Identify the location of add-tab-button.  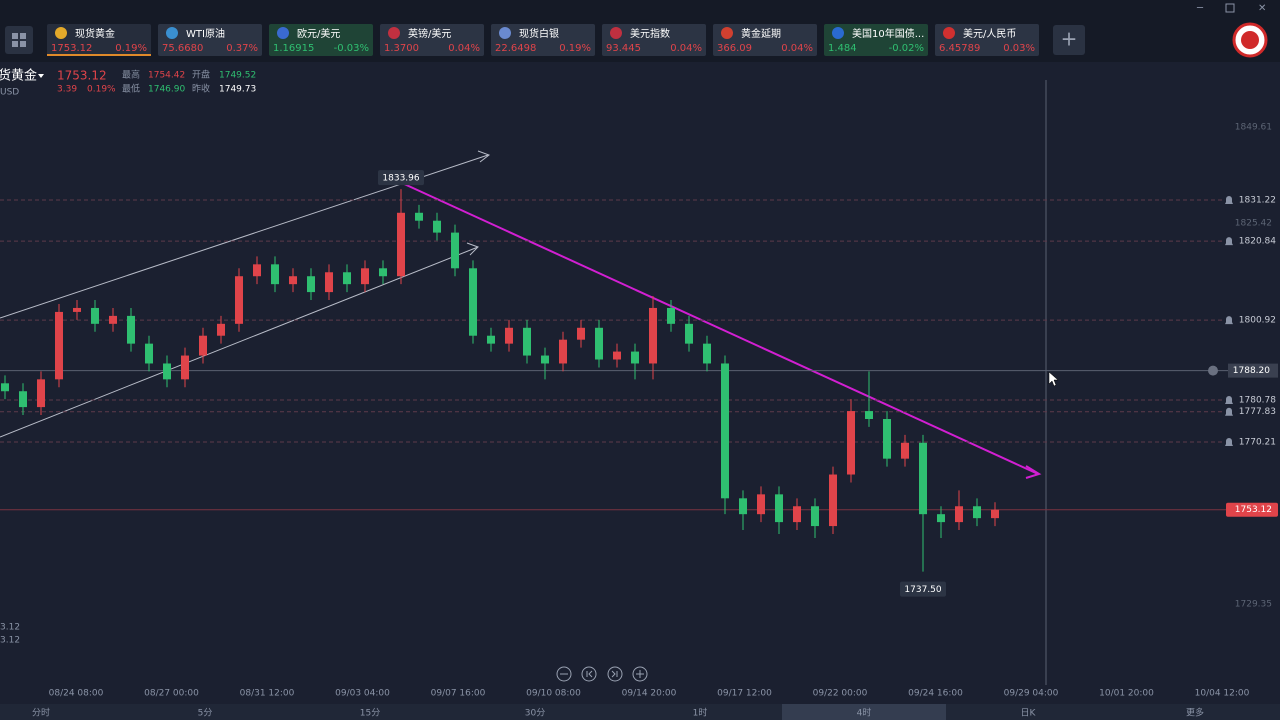
(1069, 40).